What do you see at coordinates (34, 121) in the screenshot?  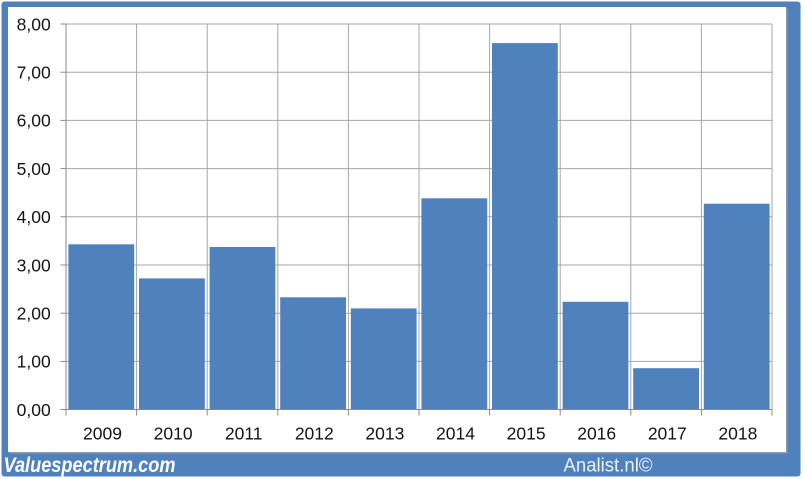 I see `svg-text: 6,00` at bounding box center [34, 121].